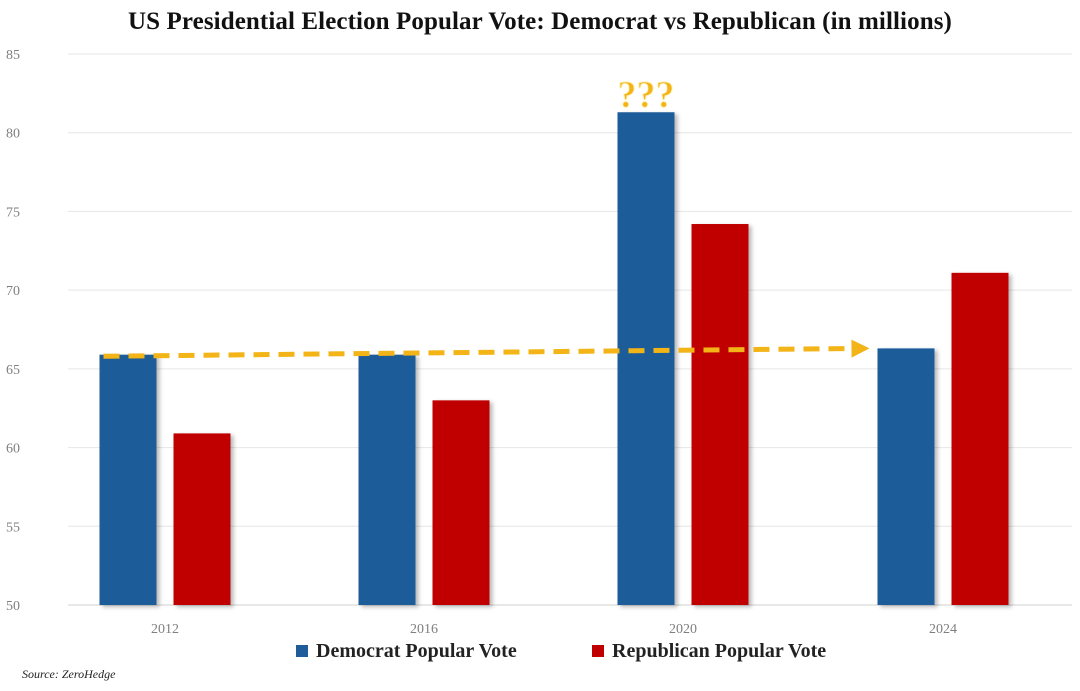  Describe the element at coordinates (554, 629) in the screenshot. I see `x-axis-ticks: 2012 2016 2020 2024` at that location.